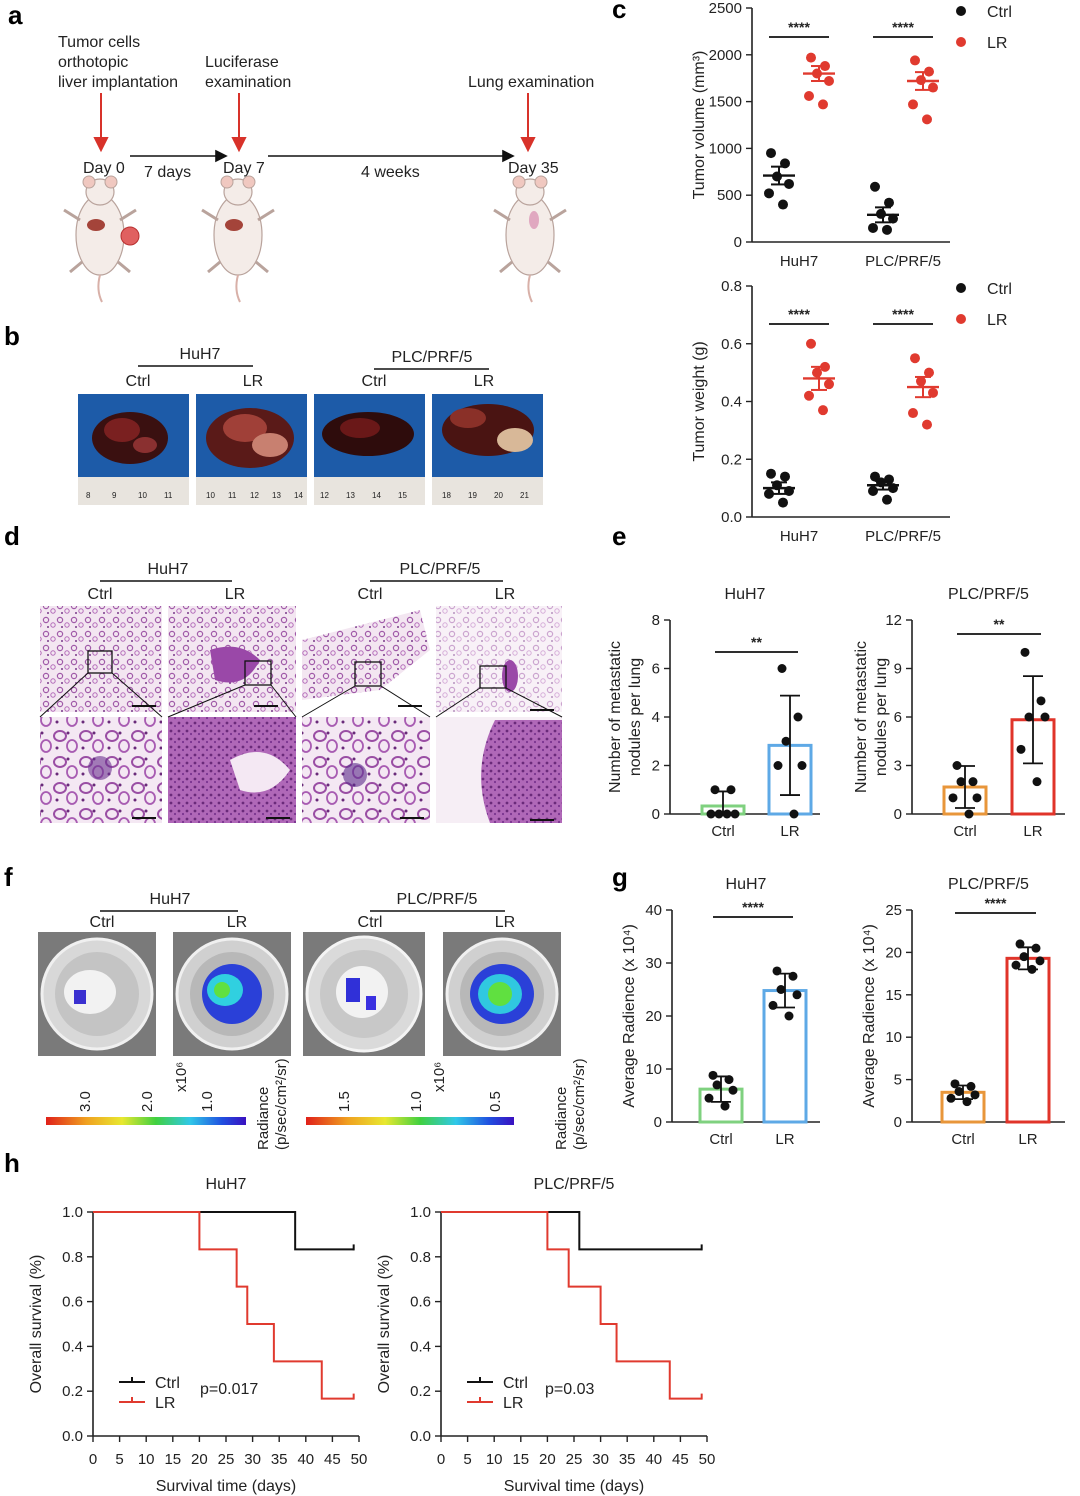 This screenshot has height=1496, width=1080. I want to click on panel-letter: g, so click(620, 877).